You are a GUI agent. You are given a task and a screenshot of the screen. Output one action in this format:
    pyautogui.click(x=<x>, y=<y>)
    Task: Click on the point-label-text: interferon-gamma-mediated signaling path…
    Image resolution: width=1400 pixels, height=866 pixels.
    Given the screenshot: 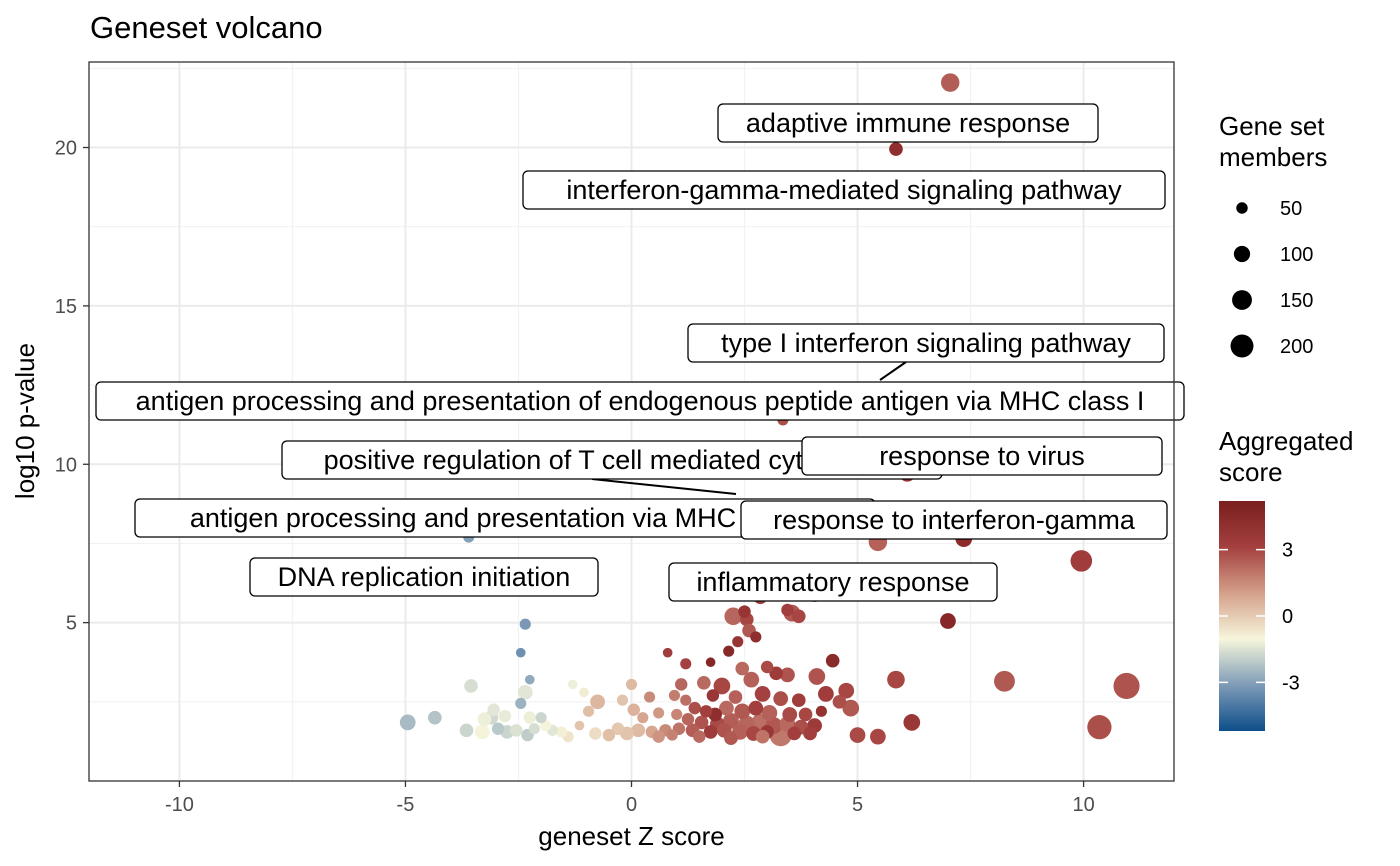 What is the action you would take?
    pyautogui.click(x=844, y=190)
    